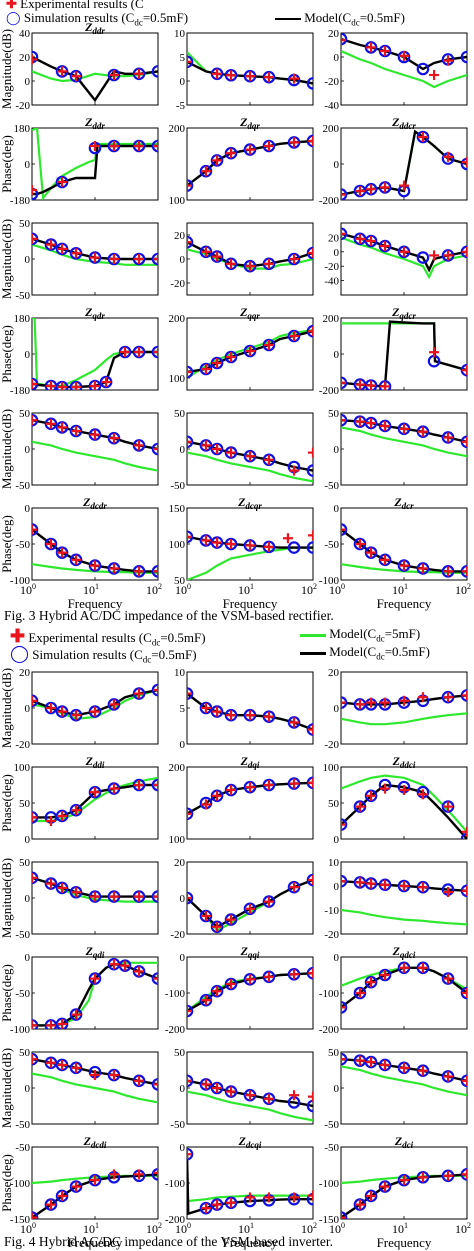 Image resolution: width=474 pixels, height=1251 pixels. What do you see at coordinates (329, 1220) in the screenshot?
I see `y-tick-label: -150` at bounding box center [329, 1220].